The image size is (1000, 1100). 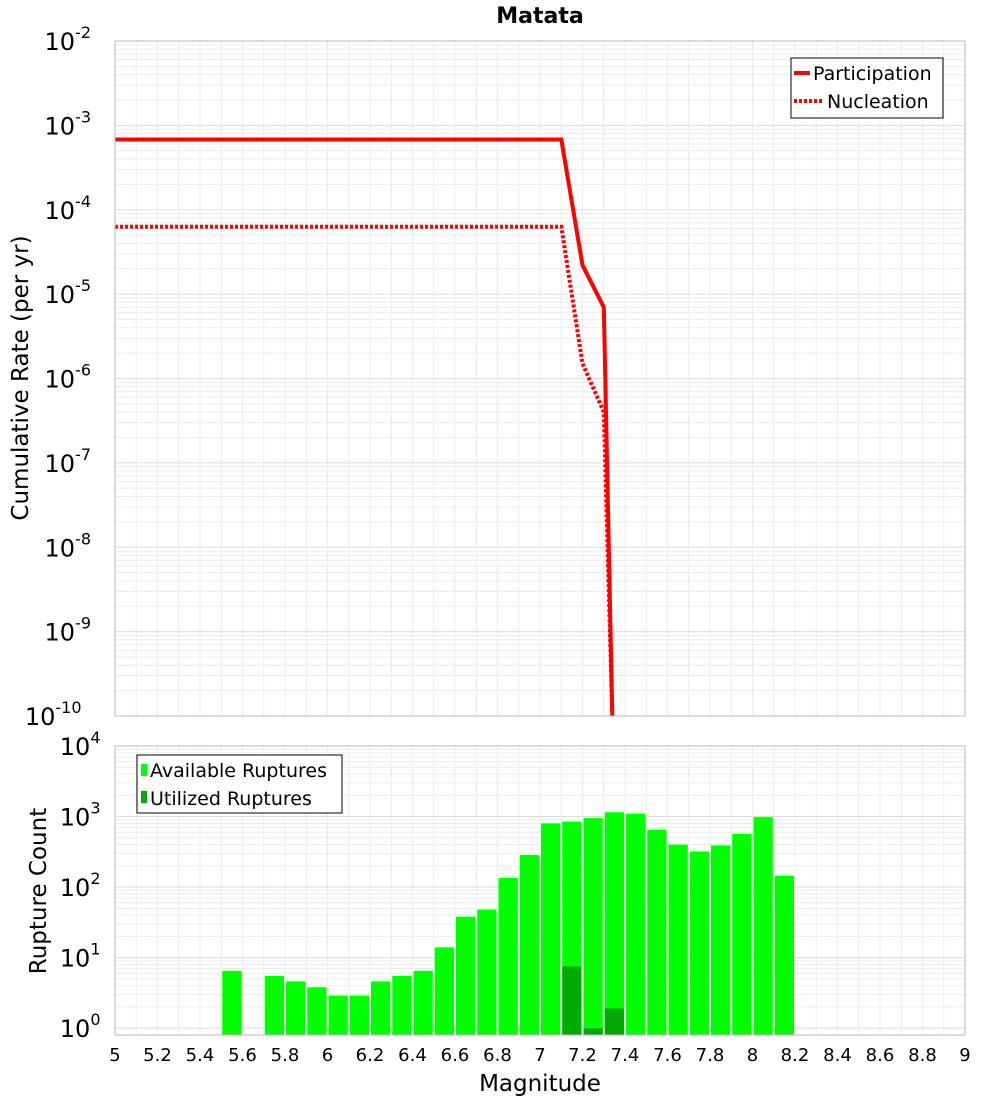 What do you see at coordinates (837, 1055) in the screenshot?
I see `x-tick-label: 8.4` at bounding box center [837, 1055].